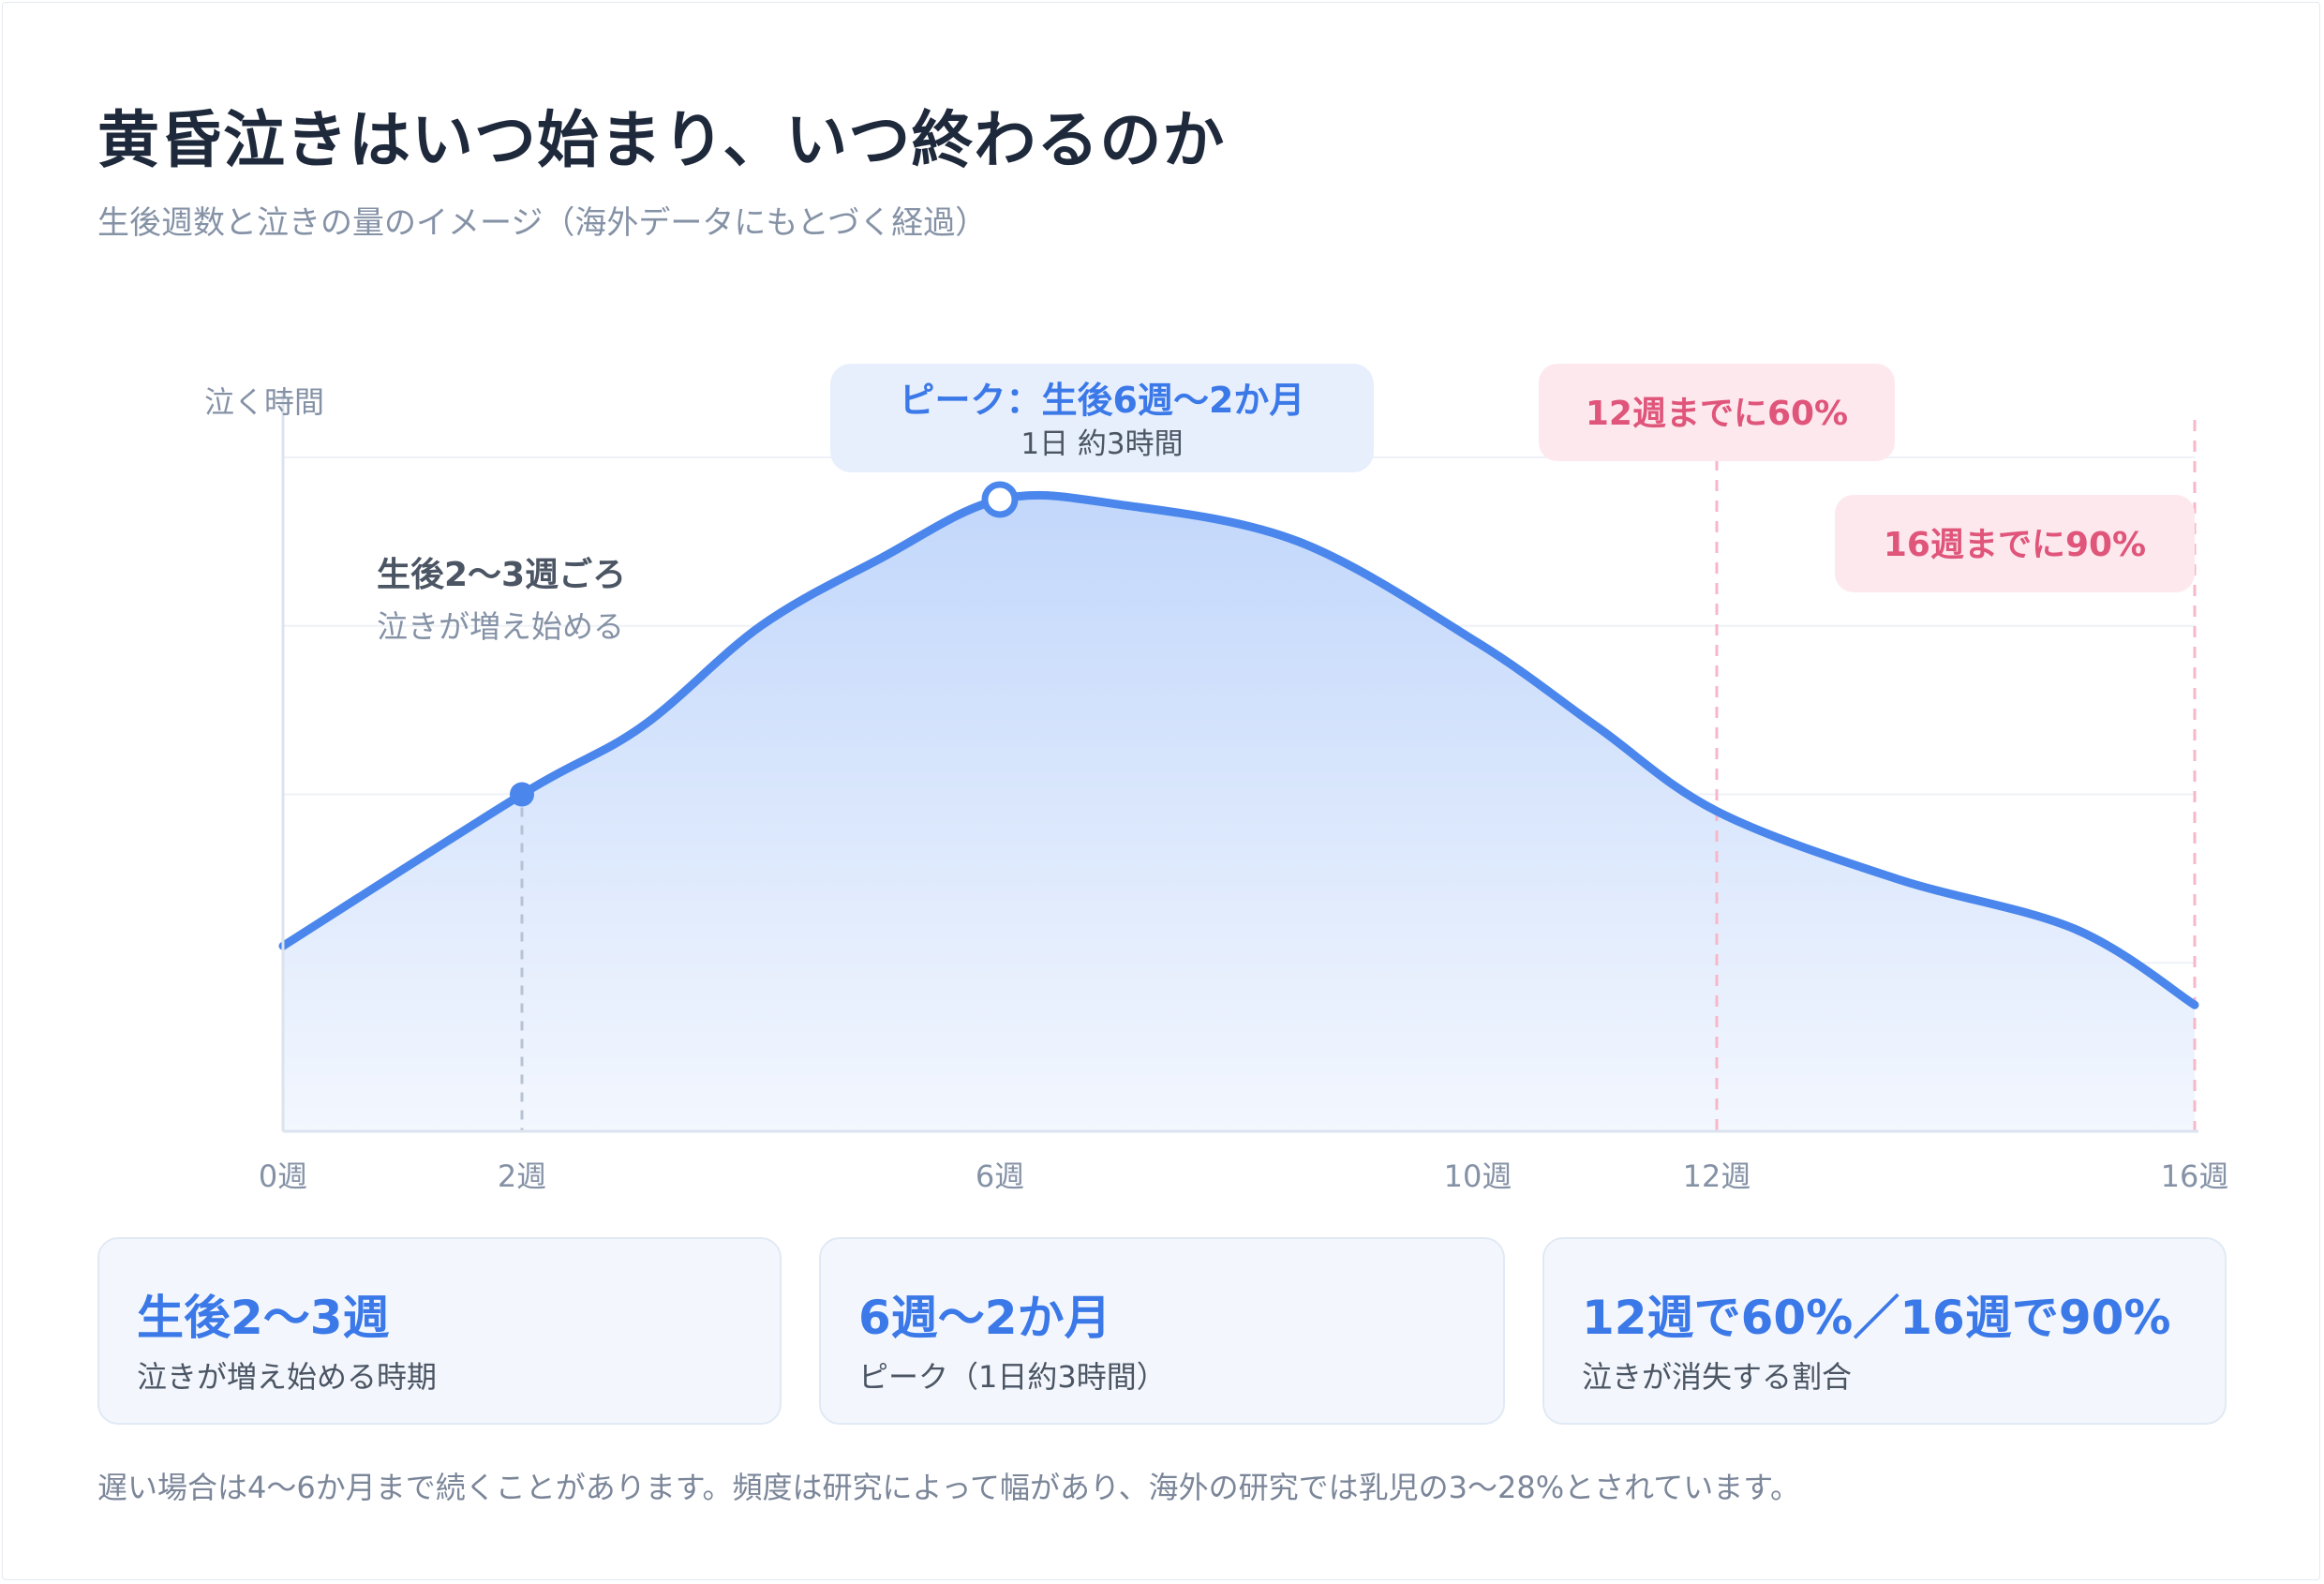 This screenshot has width=2324, height=1584. I want to click on week12-badge, so click(1717, 412).